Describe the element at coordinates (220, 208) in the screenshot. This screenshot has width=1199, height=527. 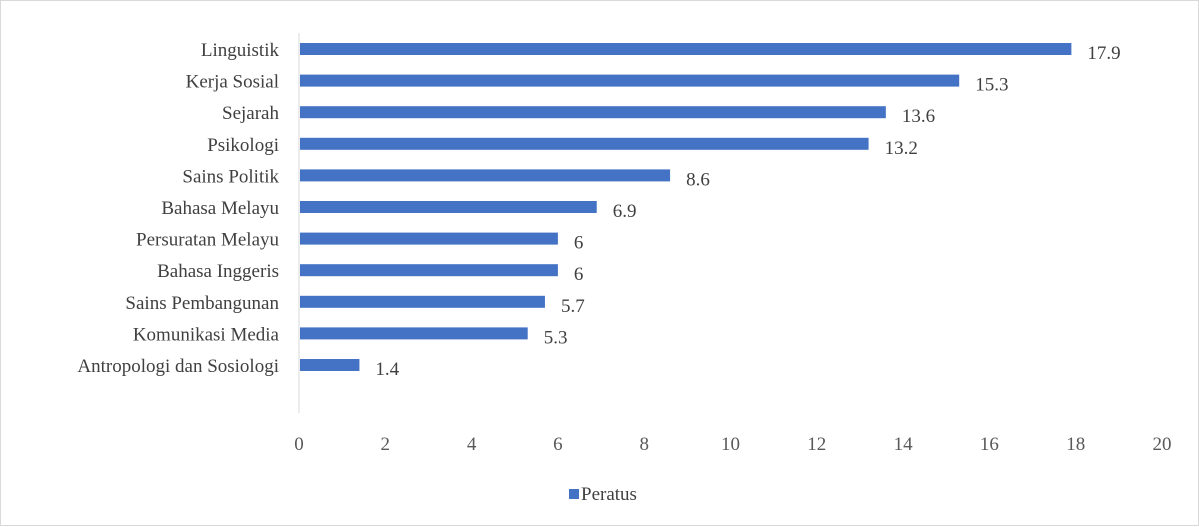
I see `category-label-bahasa-melayu: Bahasa Melayu` at that location.